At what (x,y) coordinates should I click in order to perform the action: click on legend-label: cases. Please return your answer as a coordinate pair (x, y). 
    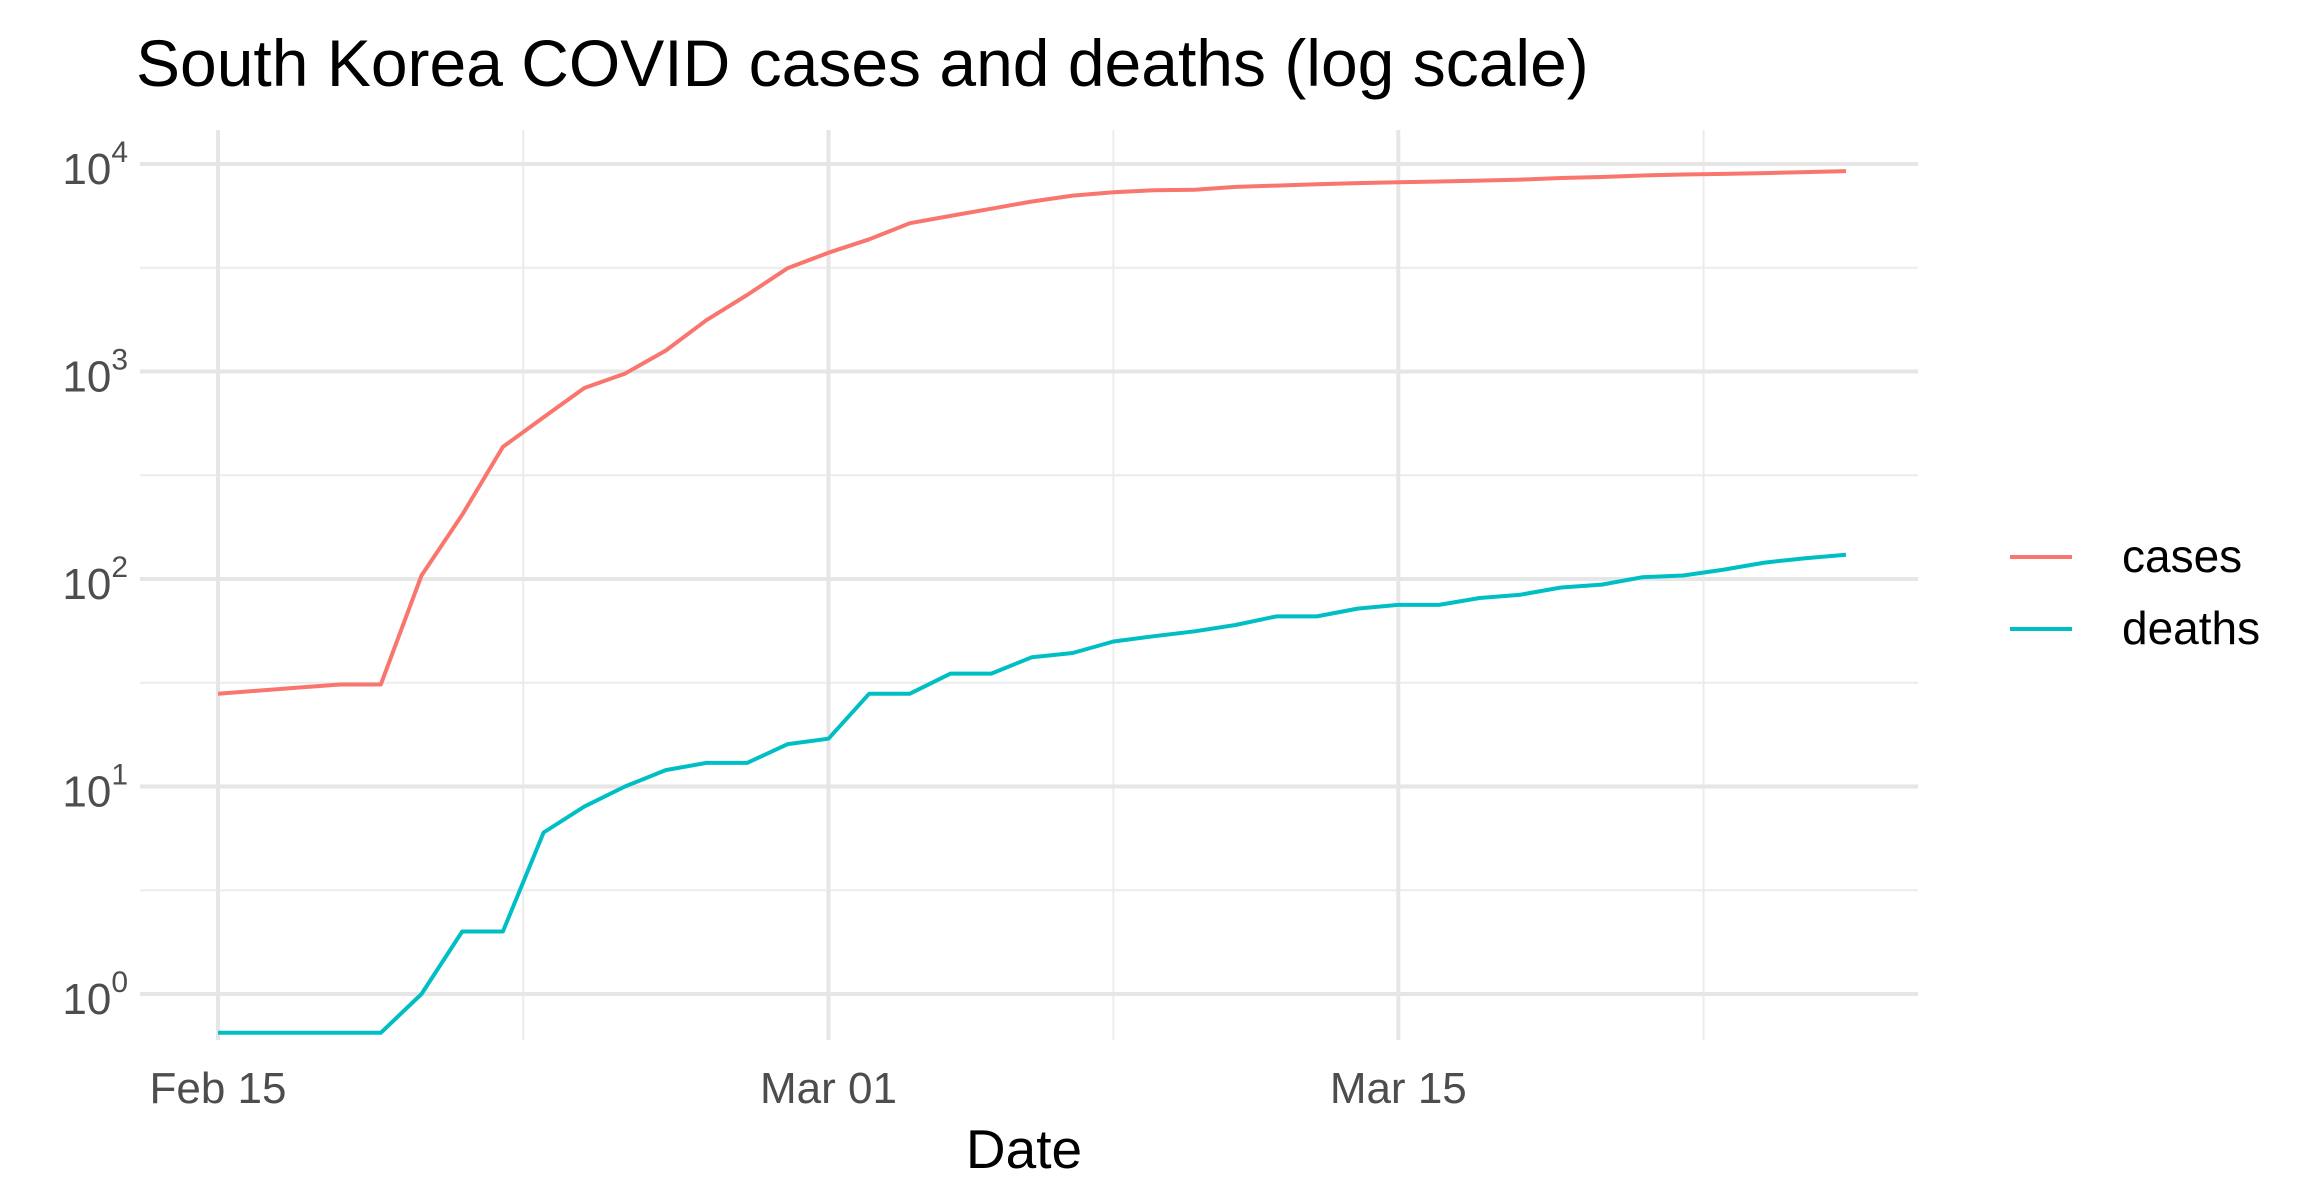
    Looking at the image, I should click on (2182, 556).